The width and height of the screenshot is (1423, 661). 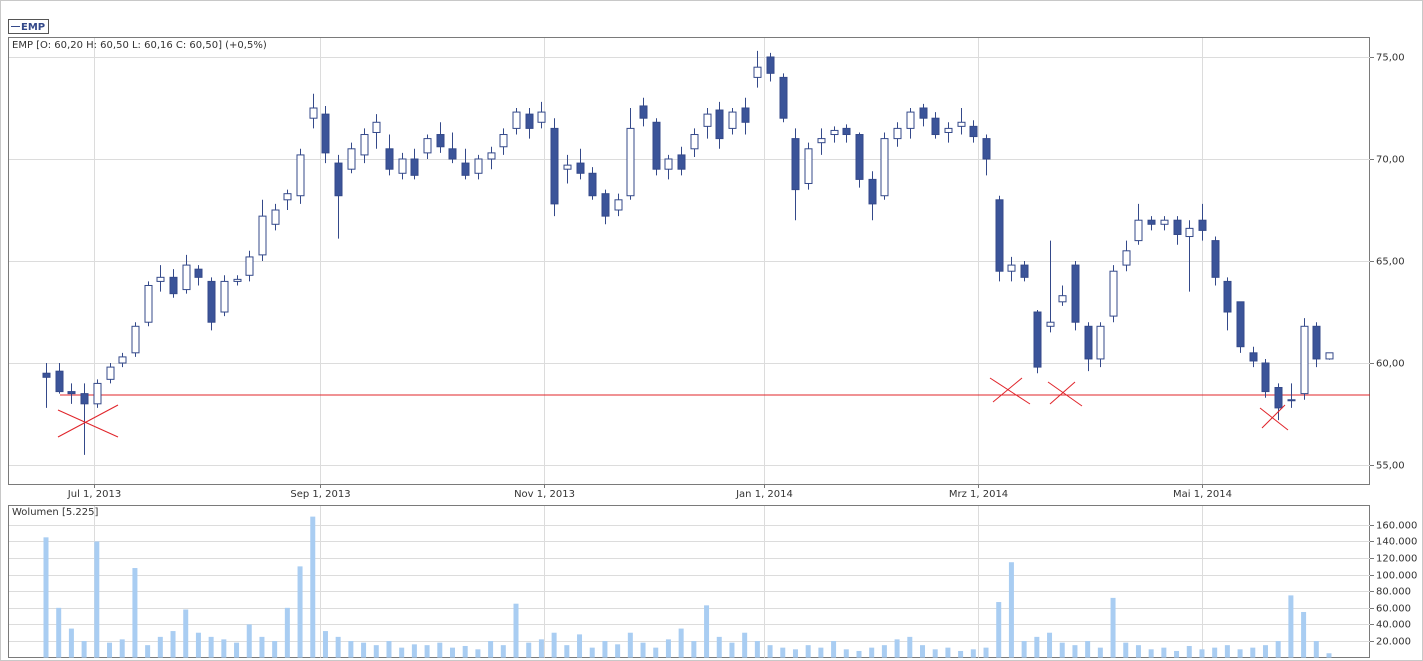 What do you see at coordinates (1393, 609) in the screenshot?
I see `y-tick-label: 60.000` at bounding box center [1393, 609].